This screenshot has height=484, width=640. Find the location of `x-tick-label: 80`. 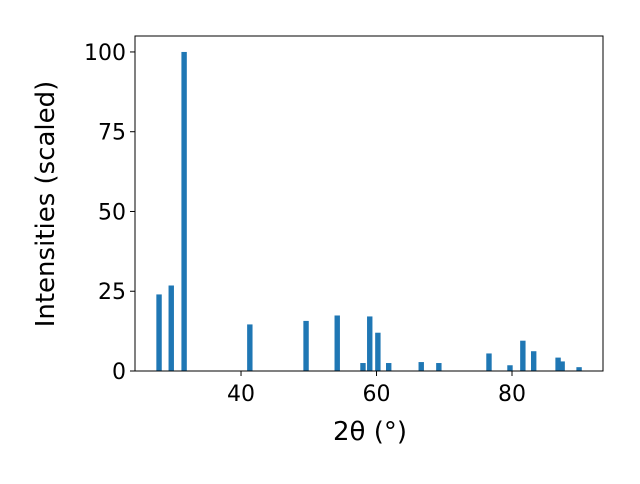

x-tick-label: 80 is located at coordinates (512, 394).